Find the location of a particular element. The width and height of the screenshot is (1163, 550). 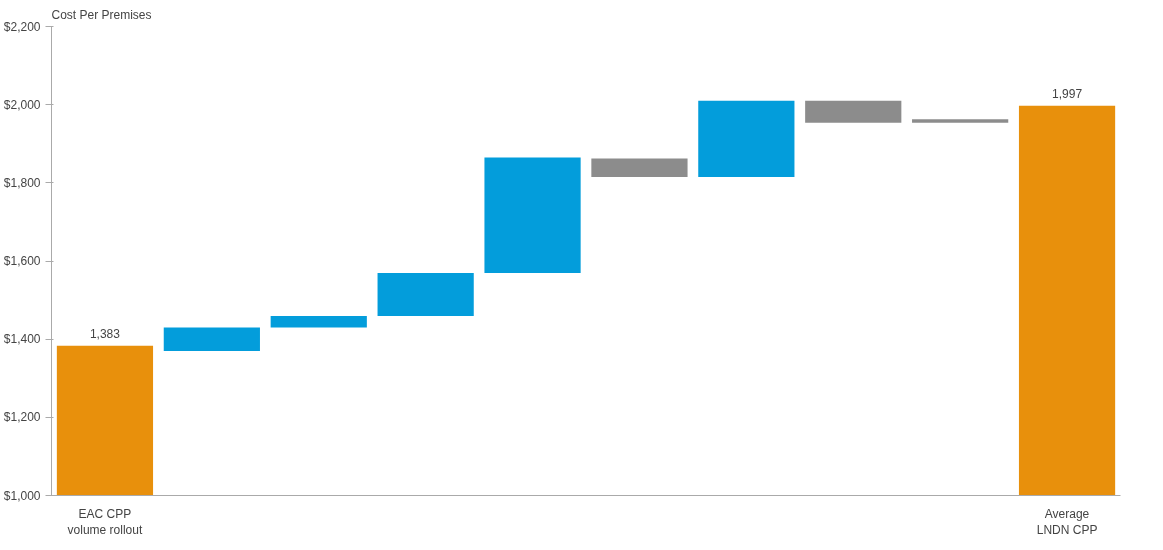

y-tick-label: $1,000 is located at coordinates (22, 495).